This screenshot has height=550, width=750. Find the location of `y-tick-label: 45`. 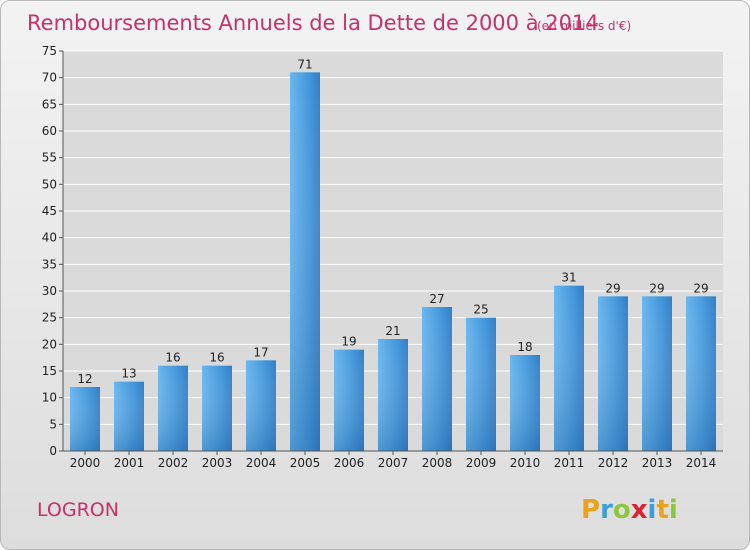

y-tick-label: 45 is located at coordinates (49, 211).